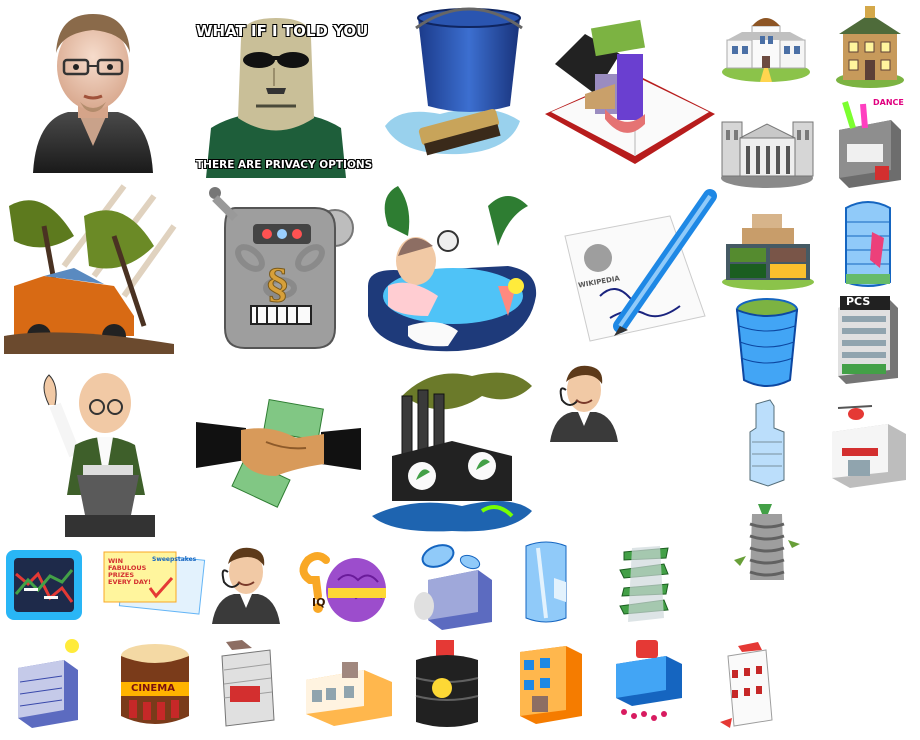  I want to click on cinema-icon: CINEMA, so click(155, 684).